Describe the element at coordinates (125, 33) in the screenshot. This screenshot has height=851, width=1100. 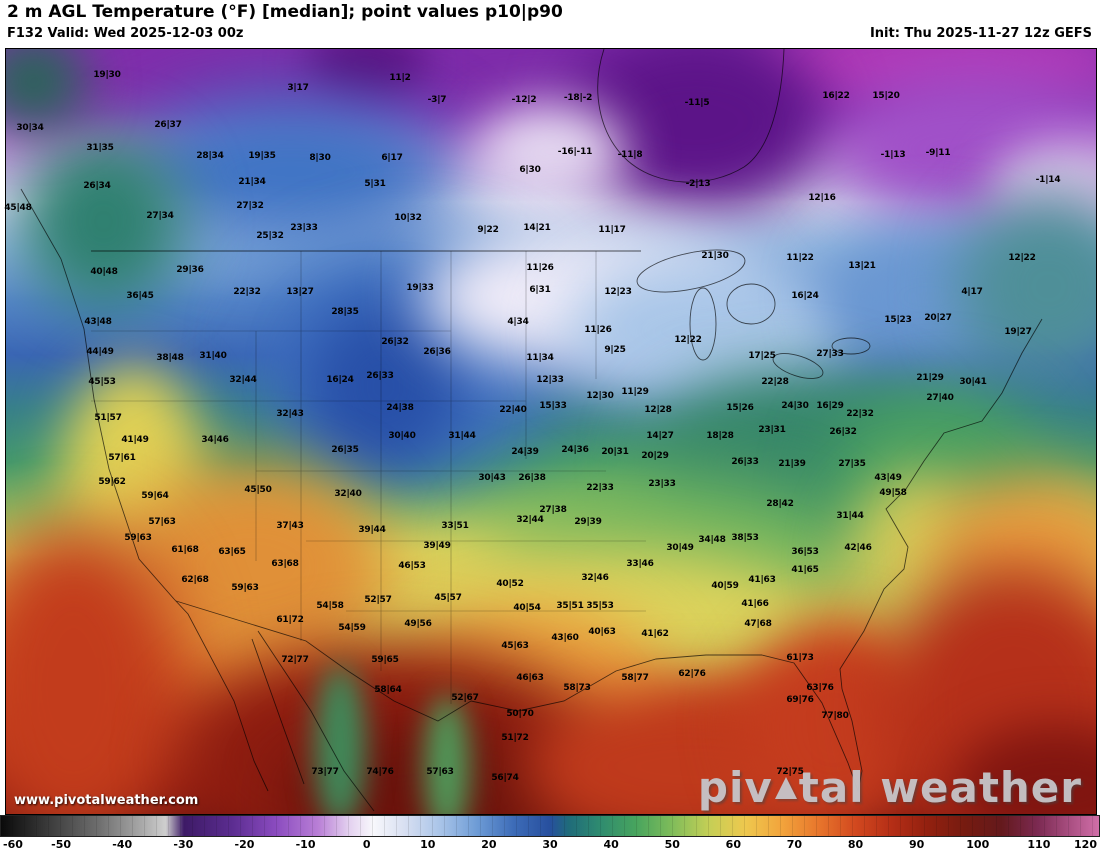
I see `valid-time-label: F132 Valid: Wed 2025-12-03 00z` at that location.